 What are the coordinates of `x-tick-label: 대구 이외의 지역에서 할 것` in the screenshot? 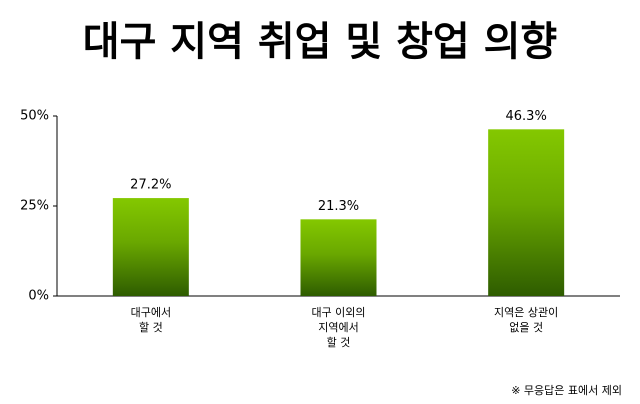 It's located at (338, 327).